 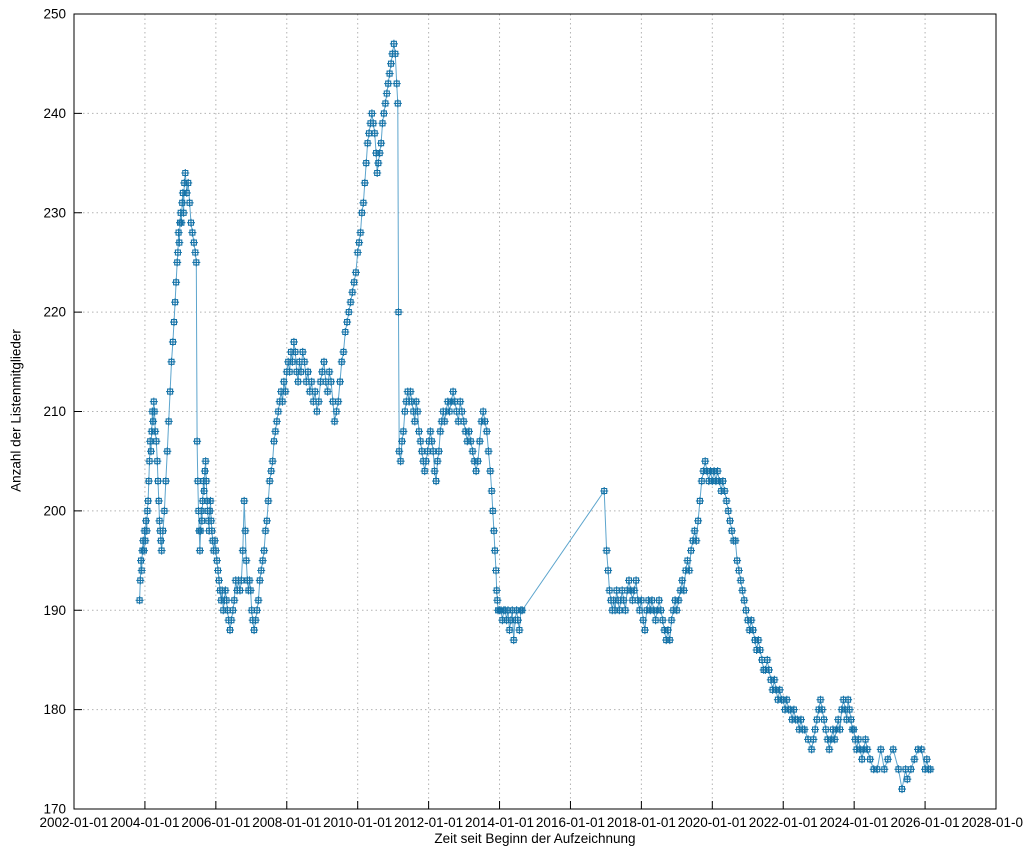 What do you see at coordinates (54, 809) in the screenshot?
I see `y-tick-label: 170` at bounding box center [54, 809].